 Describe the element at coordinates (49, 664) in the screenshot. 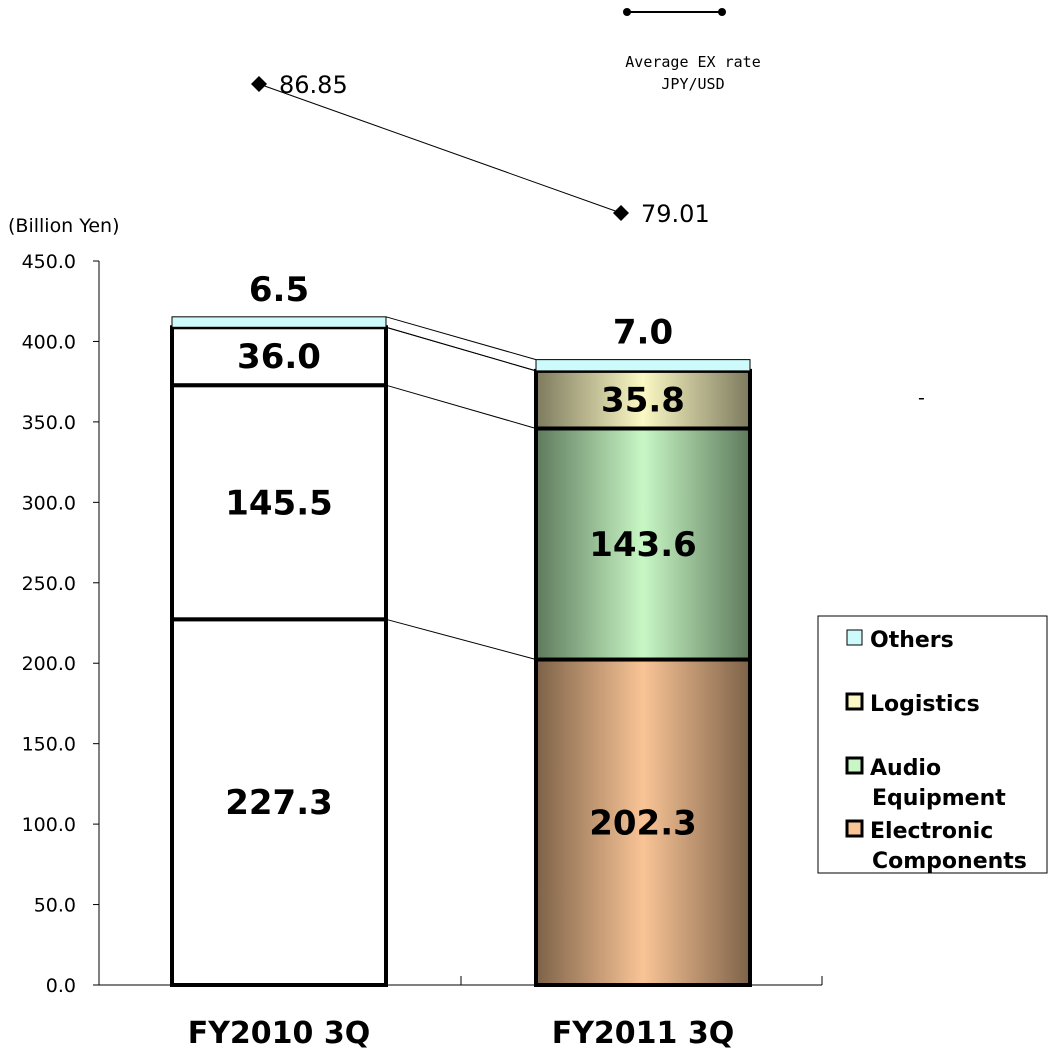

I see `y-tick-label: 200.0` at that location.